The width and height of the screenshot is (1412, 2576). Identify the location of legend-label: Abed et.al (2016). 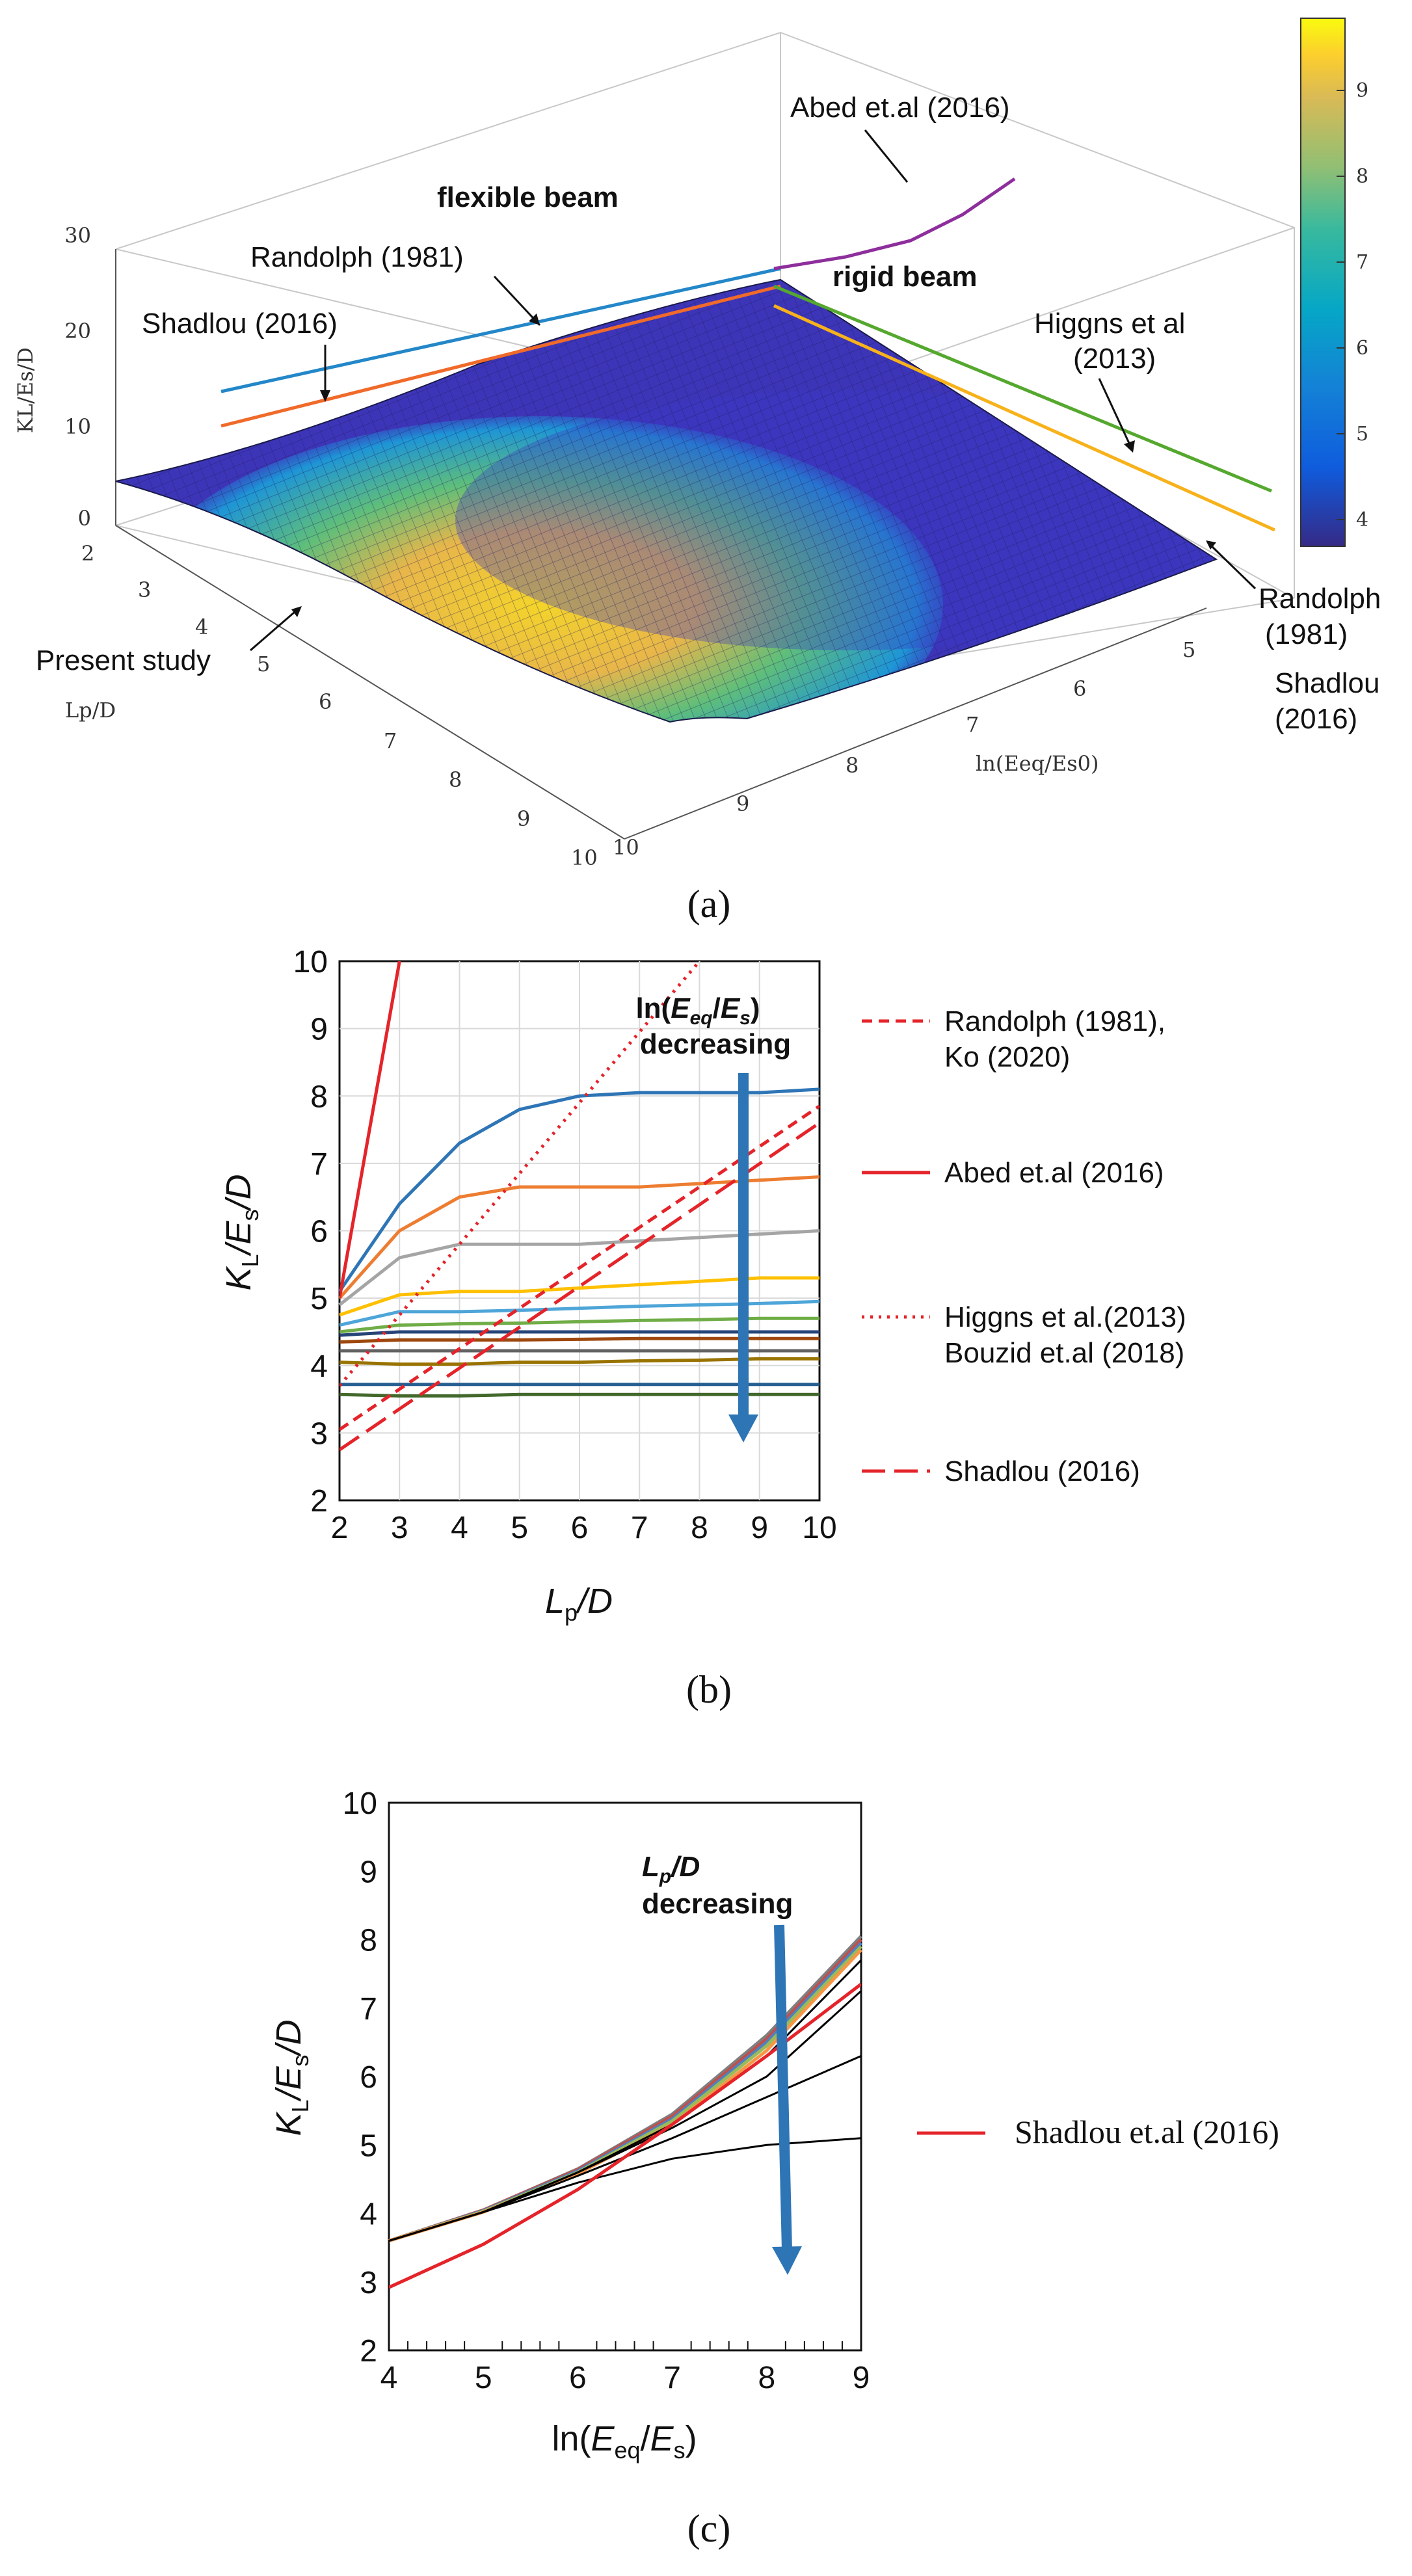
(1054, 1173).